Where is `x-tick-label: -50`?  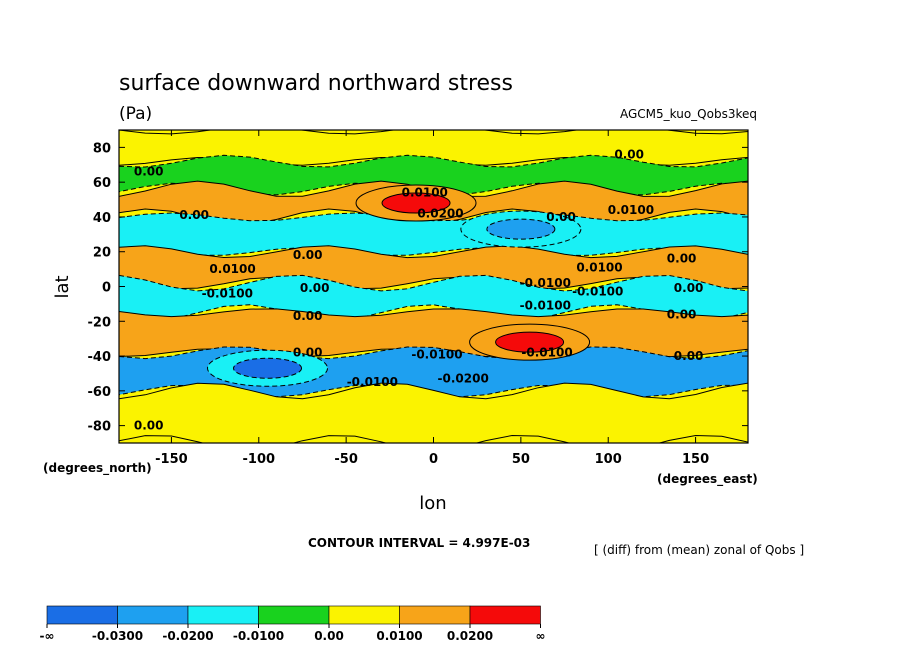 x-tick-label: -50 is located at coordinates (346, 459).